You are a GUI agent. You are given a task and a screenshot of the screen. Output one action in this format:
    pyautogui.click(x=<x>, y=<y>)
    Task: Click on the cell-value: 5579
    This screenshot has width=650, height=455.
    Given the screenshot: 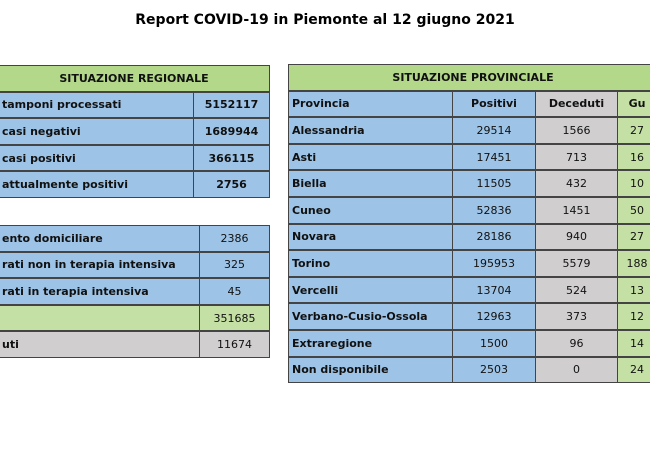 What is the action you would take?
    pyautogui.click(x=576, y=263)
    